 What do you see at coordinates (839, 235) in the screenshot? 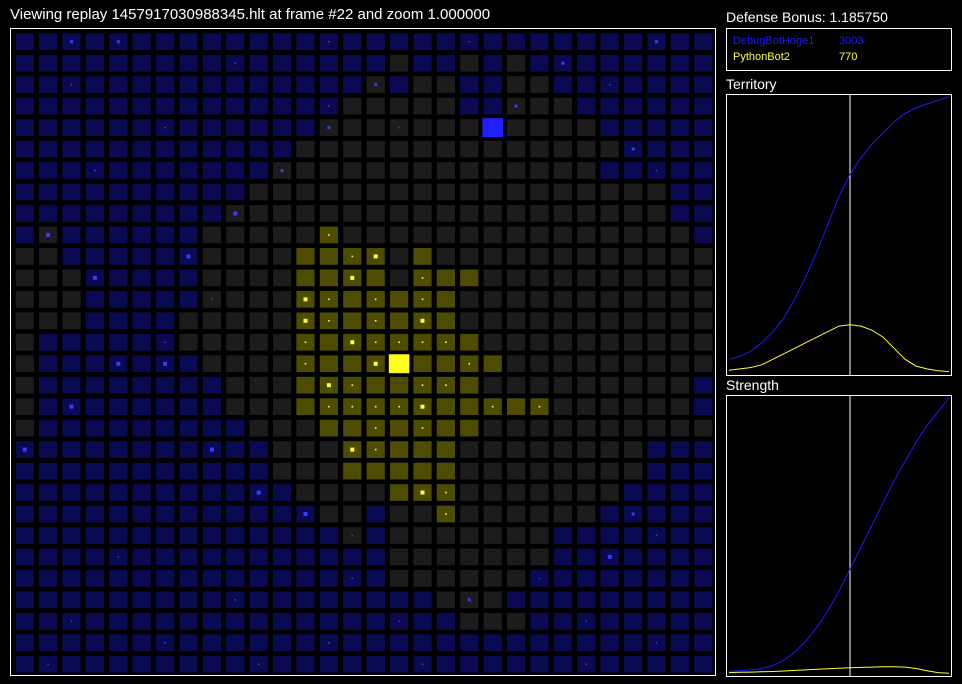
I see `territory-graph` at bounding box center [839, 235].